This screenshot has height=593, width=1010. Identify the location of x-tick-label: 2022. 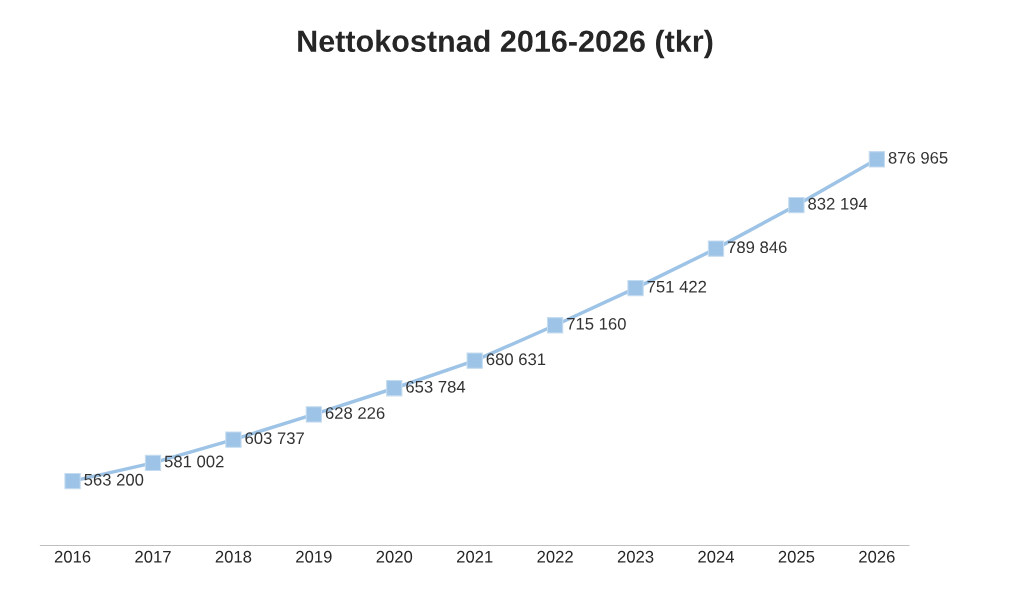
(555, 556).